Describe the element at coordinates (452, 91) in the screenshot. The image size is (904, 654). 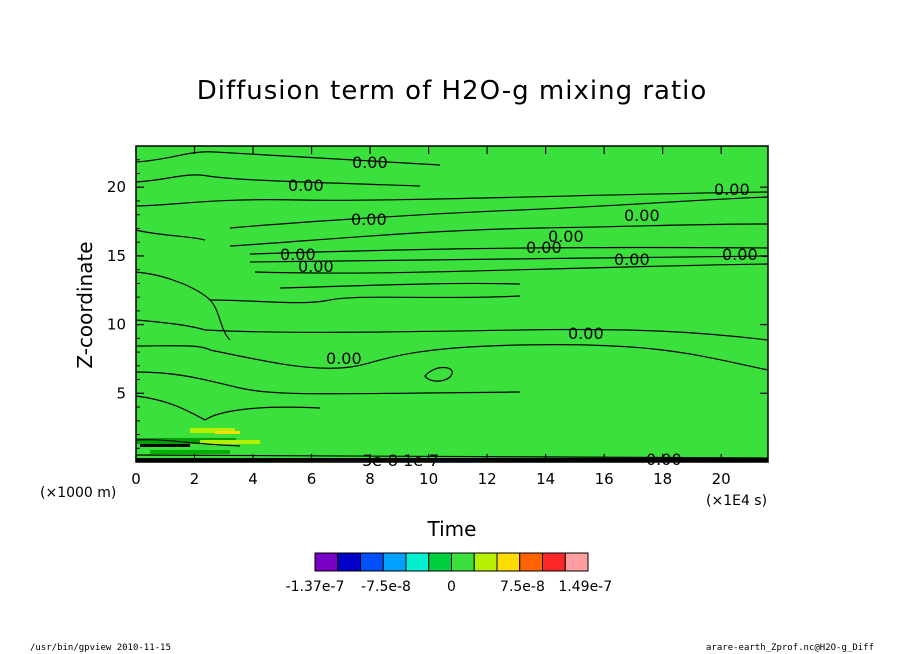
I see `chart-title: Diffusion term of H2O-g mixing ratio` at that location.